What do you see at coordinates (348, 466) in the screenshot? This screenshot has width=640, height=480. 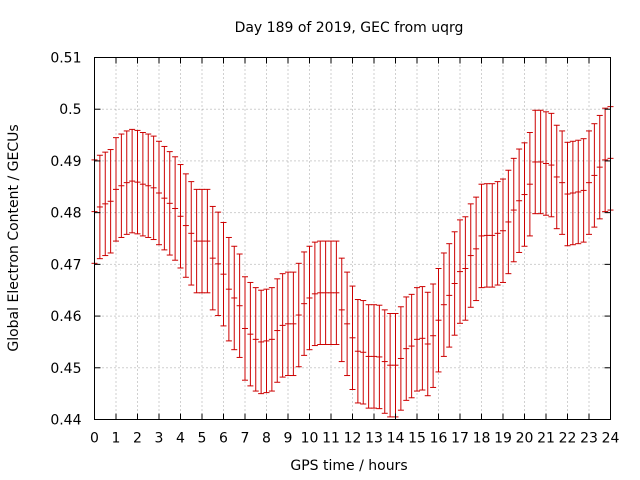 I see `x-axis-label: GPS time / hours` at bounding box center [348, 466].